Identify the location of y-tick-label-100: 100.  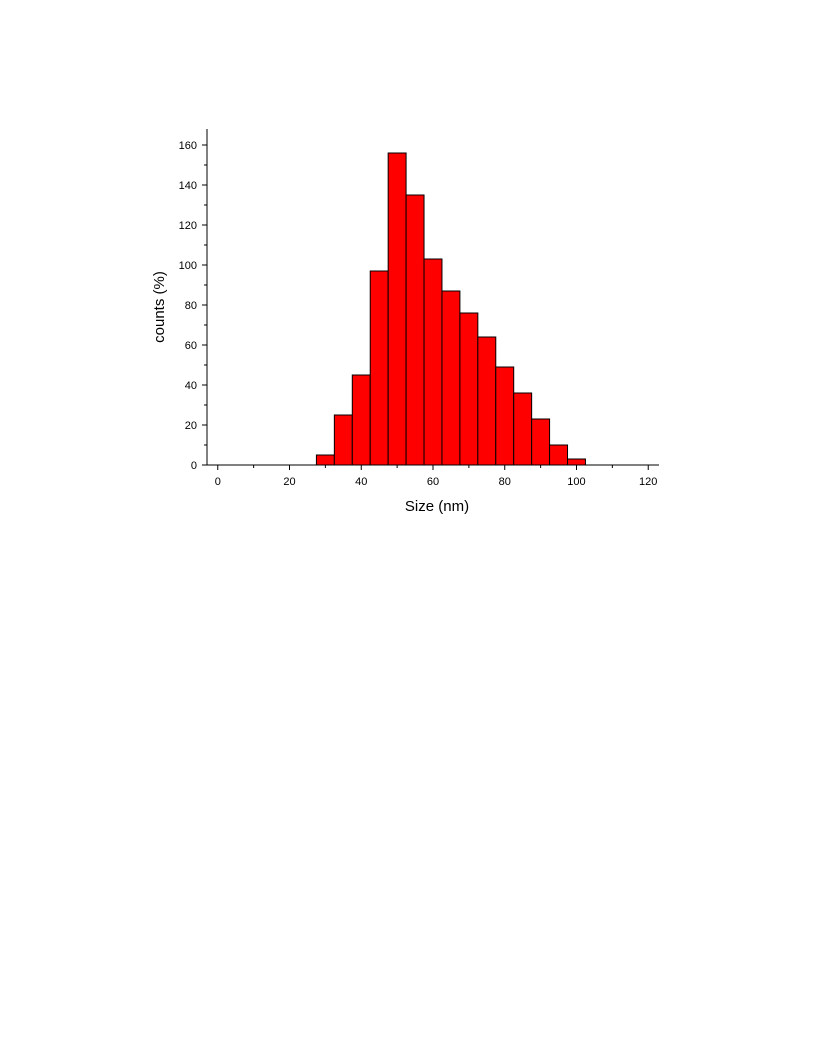
(188, 266).